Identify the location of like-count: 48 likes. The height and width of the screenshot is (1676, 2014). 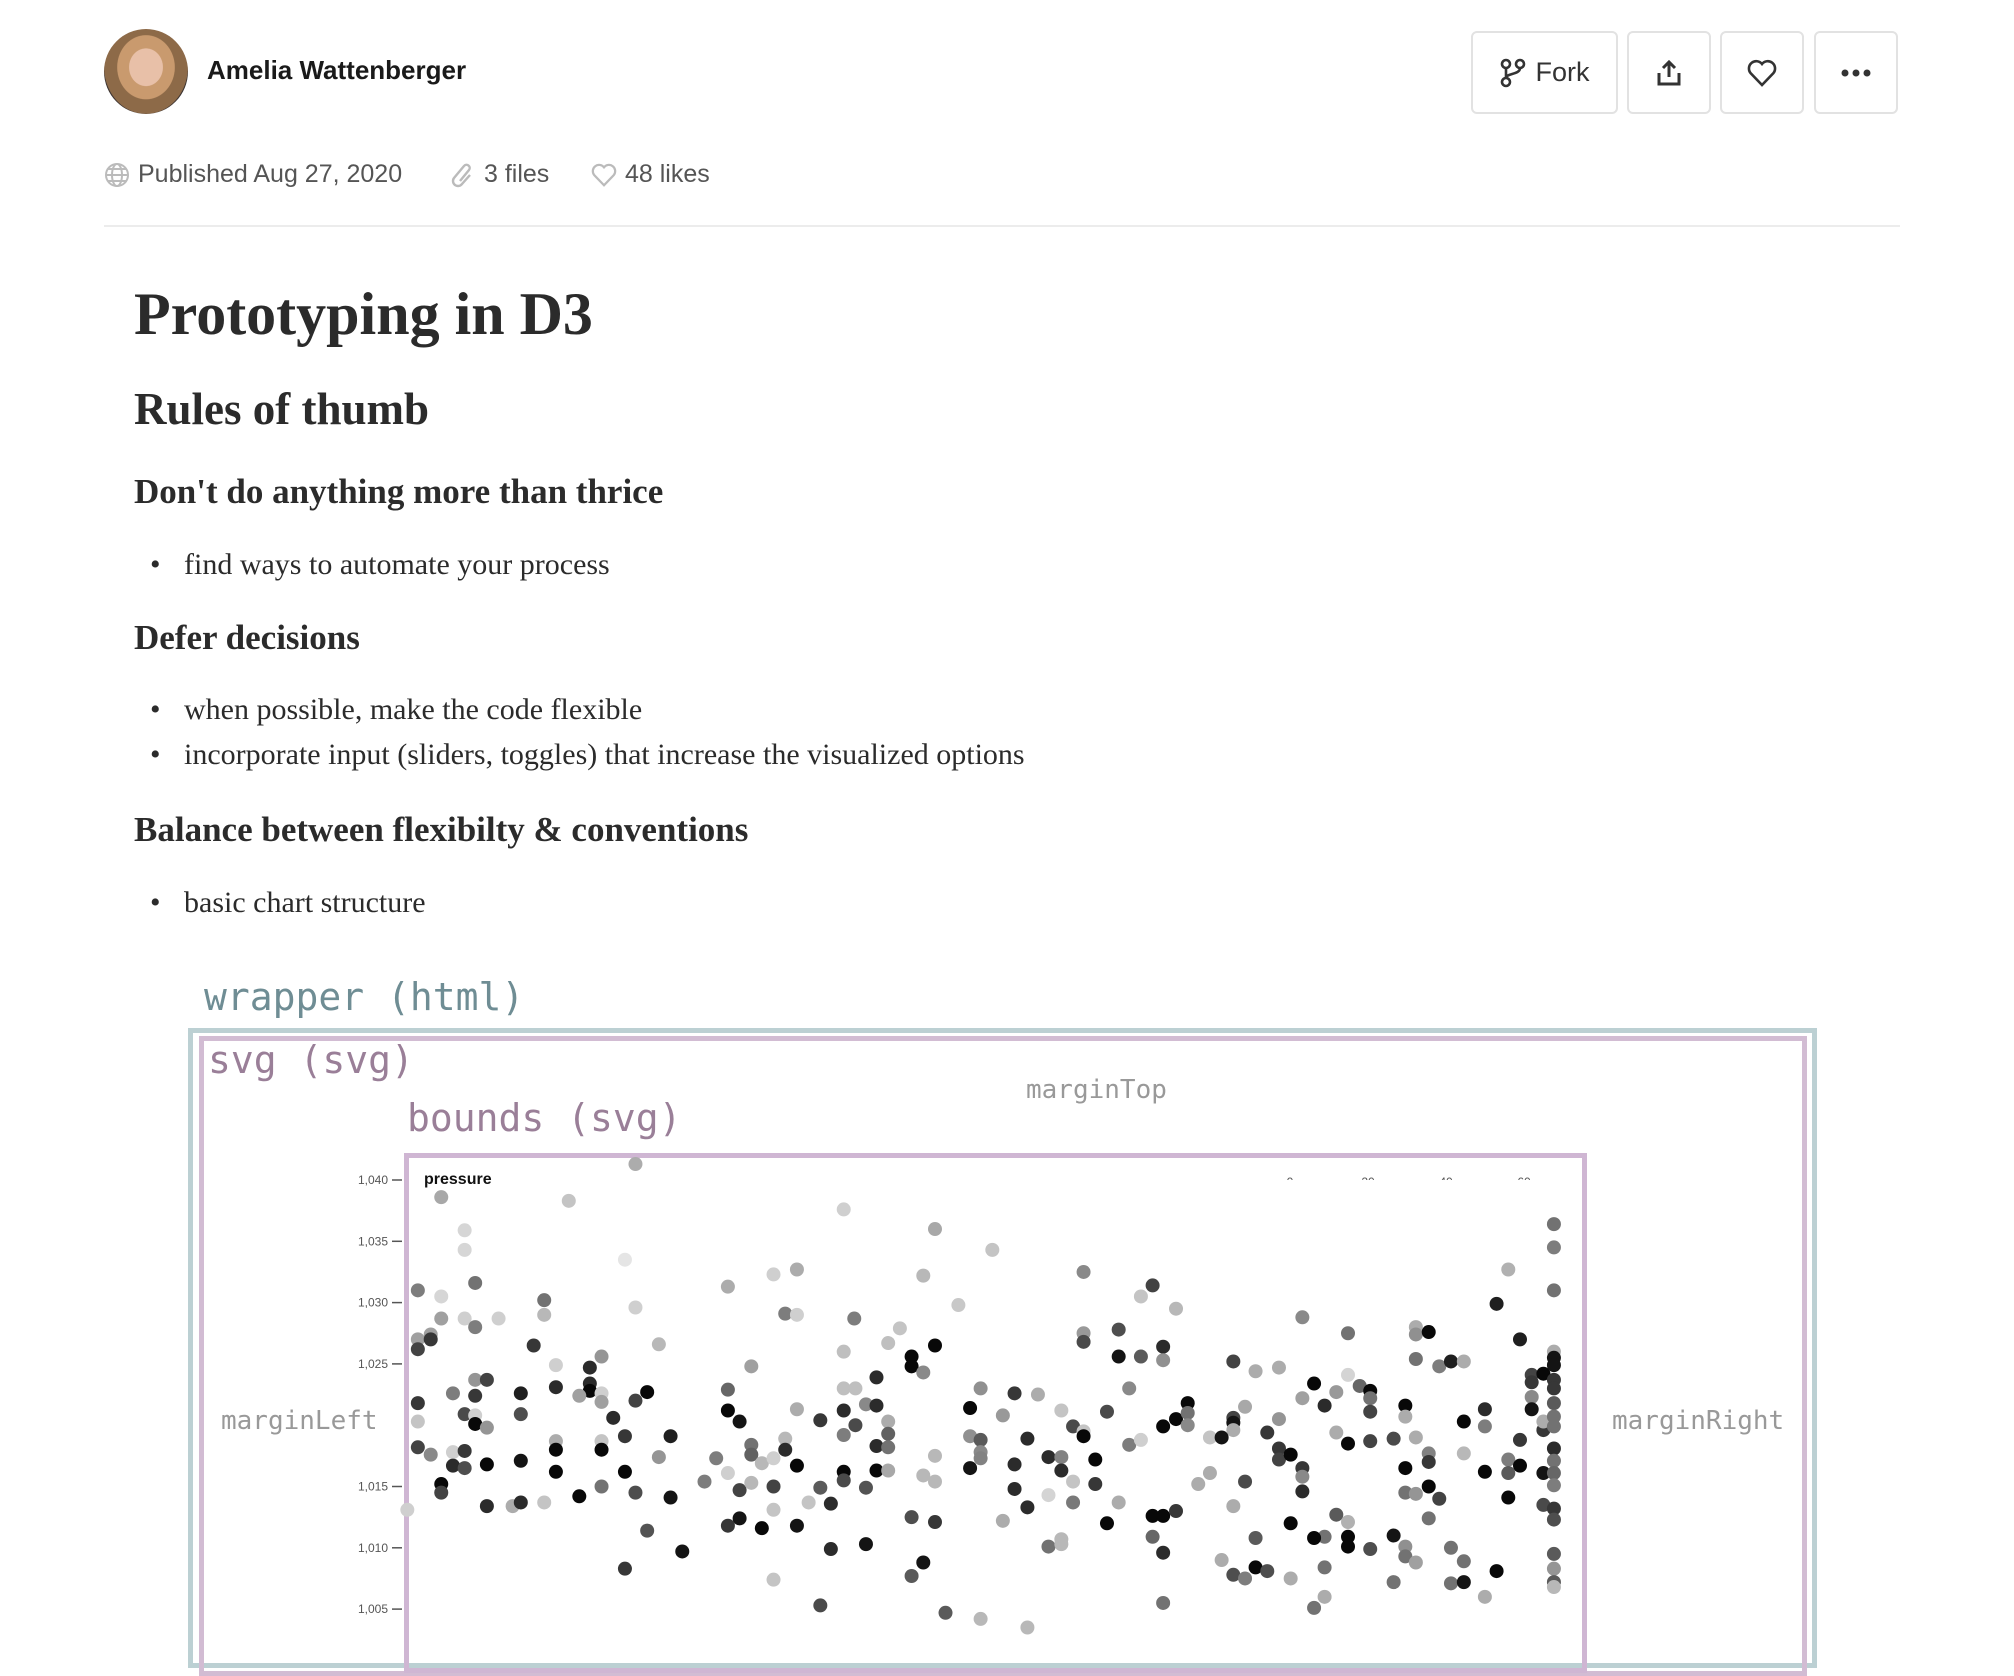
(650, 174).